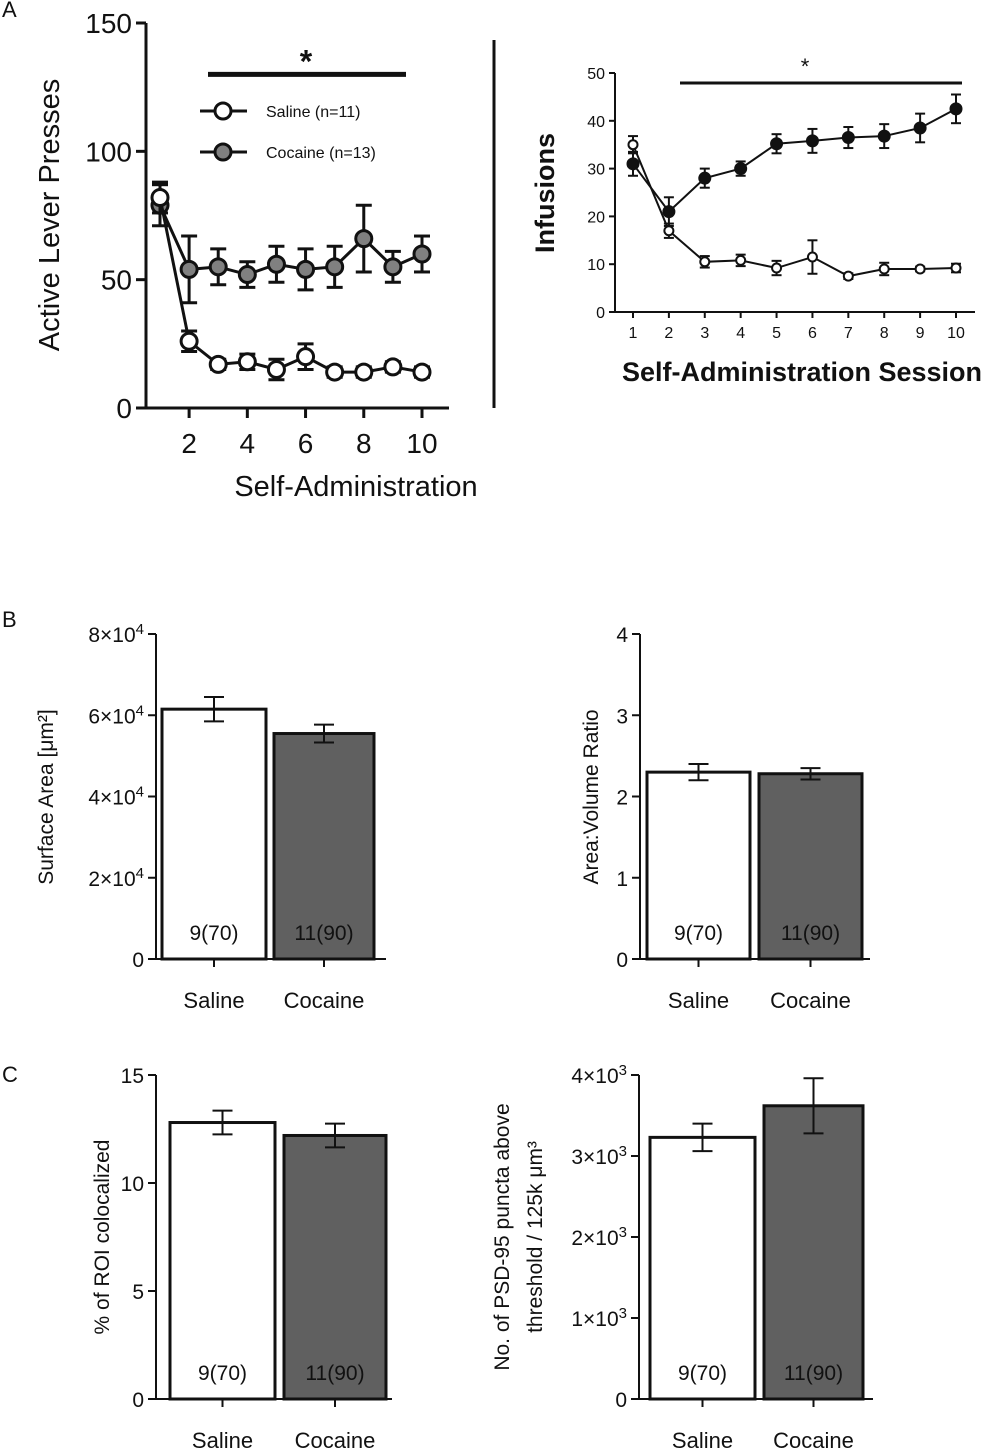  What do you see at coordinates (223, 111) in the screenshot?
I see `legend-marker` at bounding box center [223, 111].